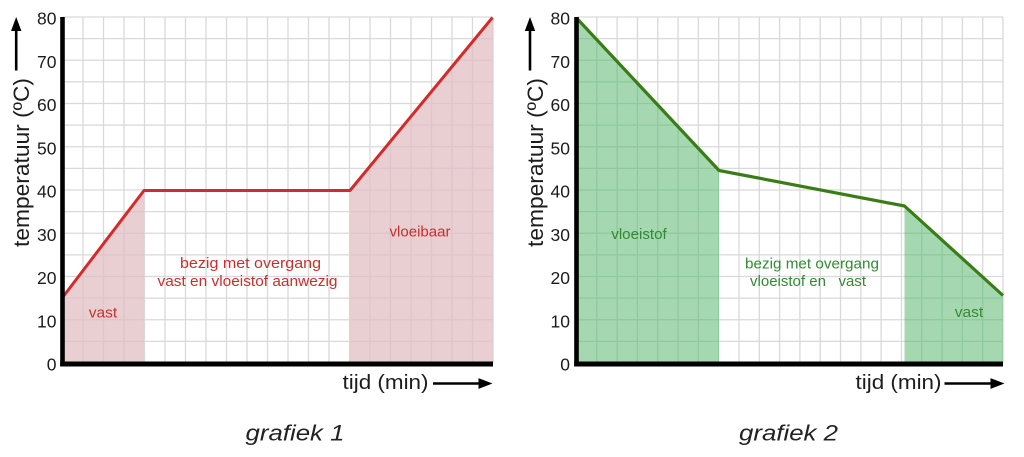 The width and height of the screenshot is (1024, 457). I want to click on svg-text: vloeibaar, so click(420, 232).